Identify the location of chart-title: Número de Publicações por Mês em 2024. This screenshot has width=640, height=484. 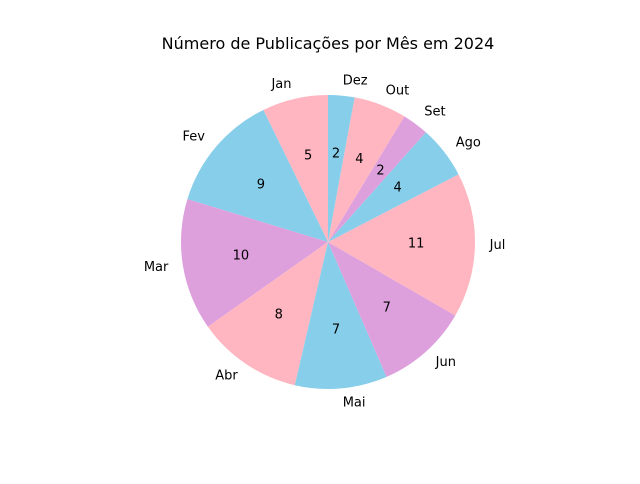
(328, 43).